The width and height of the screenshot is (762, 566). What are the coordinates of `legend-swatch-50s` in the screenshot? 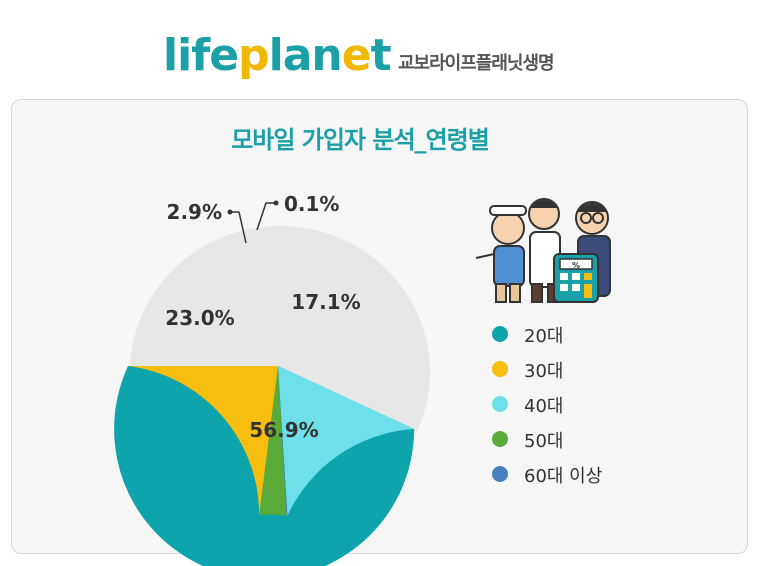 It's located at (500, 439).